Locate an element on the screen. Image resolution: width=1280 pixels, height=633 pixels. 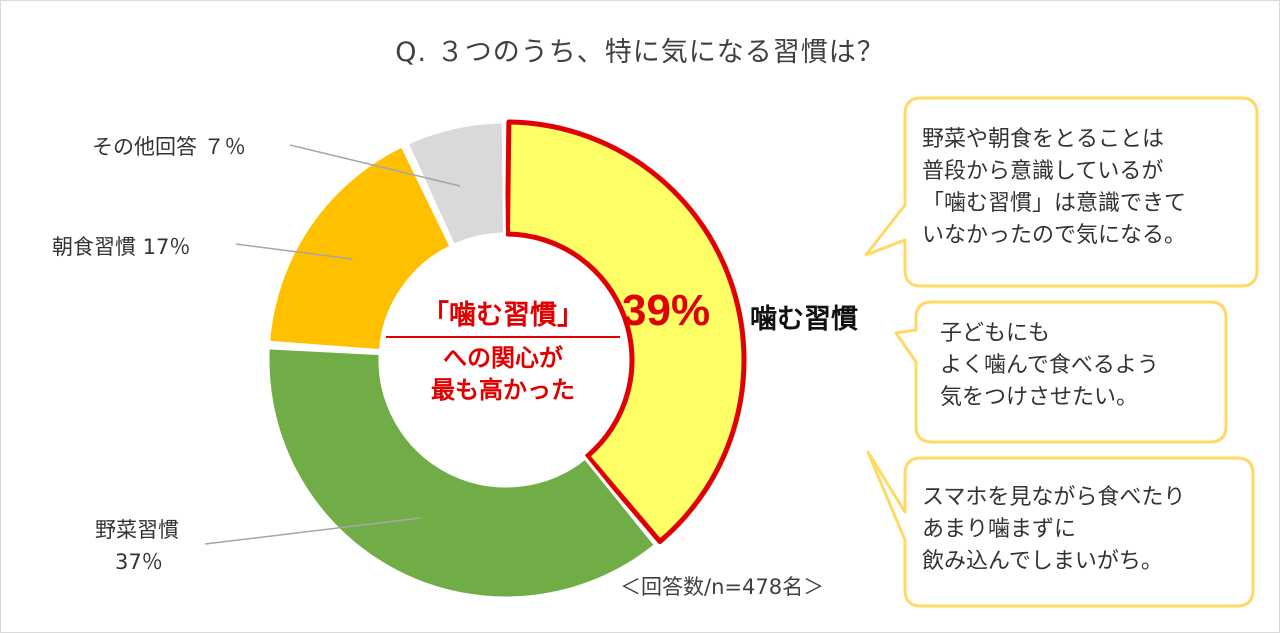
center-message: 「噛む習慣」 への関心が 最も高かった is located at coordinates (503, 352).